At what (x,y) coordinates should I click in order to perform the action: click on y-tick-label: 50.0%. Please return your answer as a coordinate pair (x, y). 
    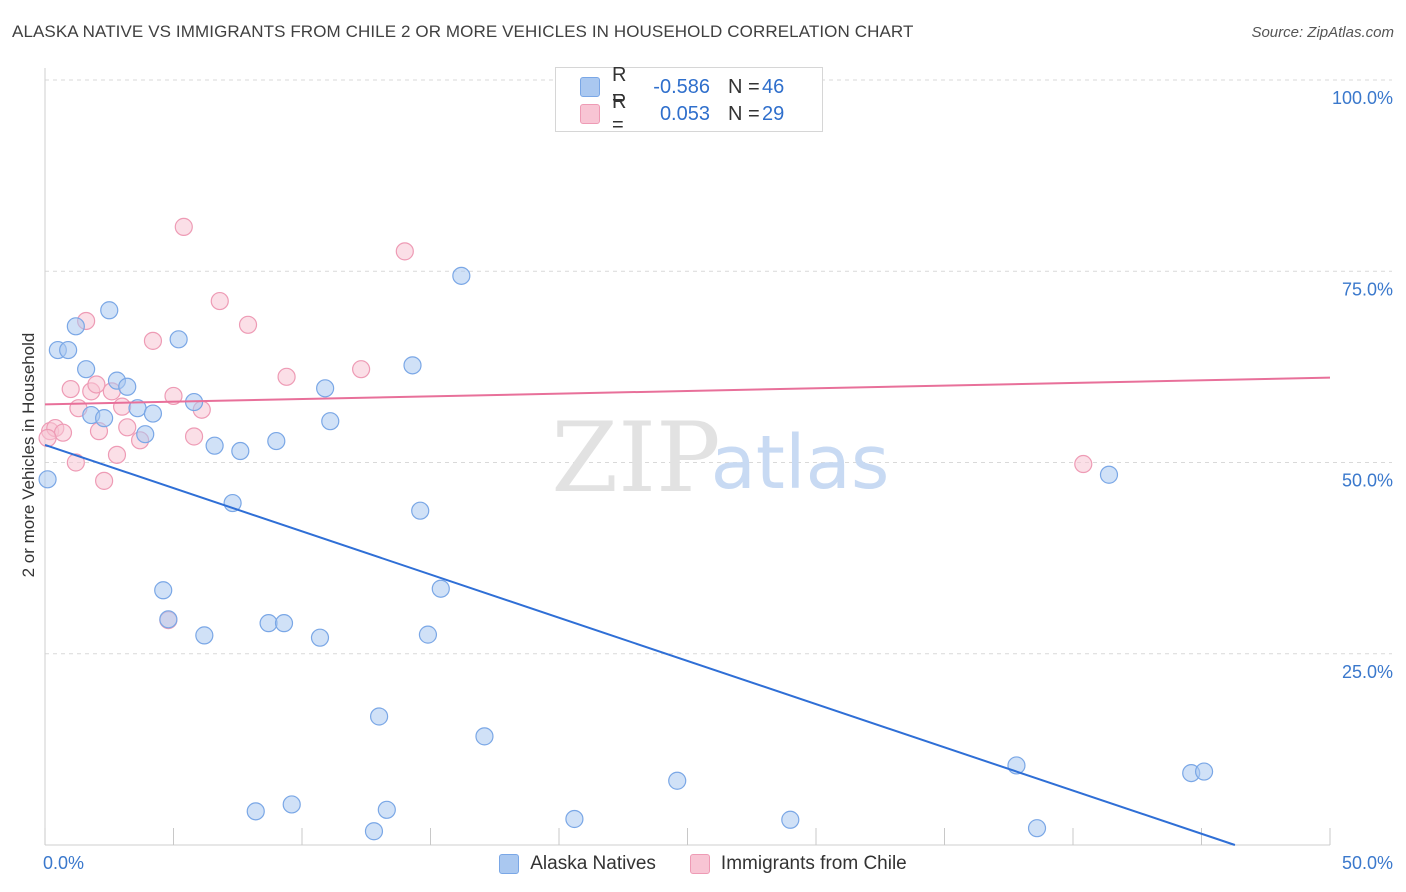
    Looking at the image, I should click on (1367, 481).